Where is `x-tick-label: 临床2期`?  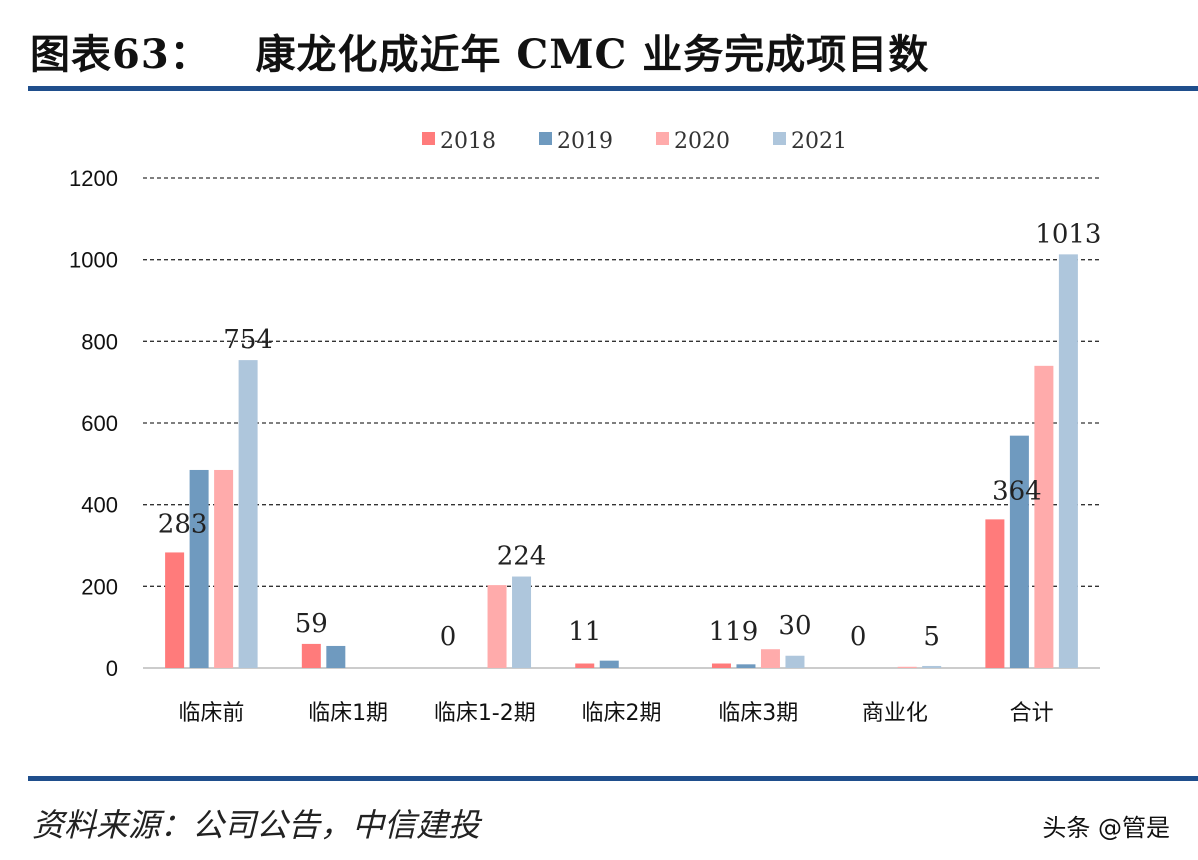 x-tick-label: 临床2期 is located at coordinates (622, 713).